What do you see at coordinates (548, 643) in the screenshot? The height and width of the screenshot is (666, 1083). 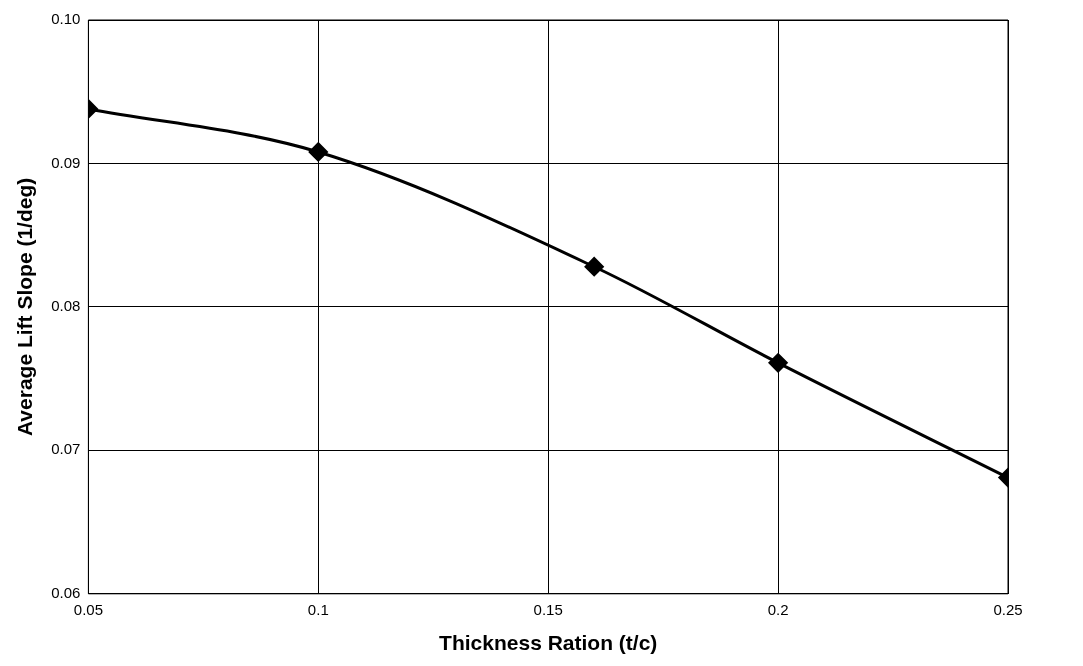 I see `x-axis-title: Thickness Ration (t/c)` at bounding box center [548, 643].